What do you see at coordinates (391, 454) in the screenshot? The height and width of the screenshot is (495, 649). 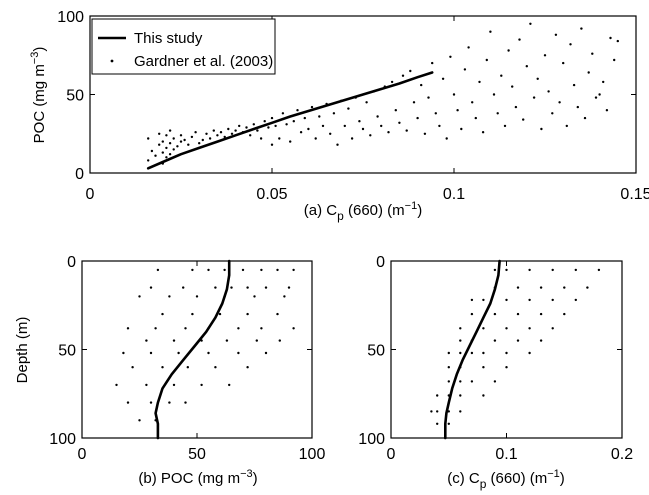 I see `x-tick-label: 0` at bounding box center [391, 454].